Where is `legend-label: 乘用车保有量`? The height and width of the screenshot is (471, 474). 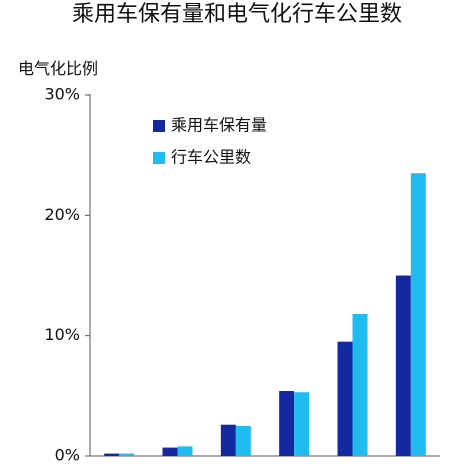
legend-label: 乘用车保有量 is located at coordinates (219, 125).